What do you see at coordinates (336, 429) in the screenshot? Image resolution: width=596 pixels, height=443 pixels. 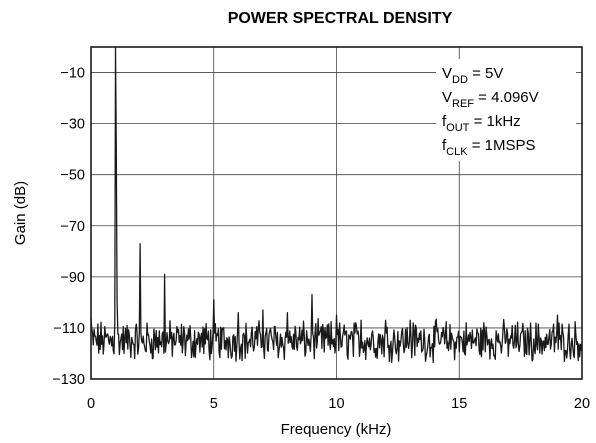 I see `x-axis-label: Frequency (kHz)` at bounding box center [336, 429].